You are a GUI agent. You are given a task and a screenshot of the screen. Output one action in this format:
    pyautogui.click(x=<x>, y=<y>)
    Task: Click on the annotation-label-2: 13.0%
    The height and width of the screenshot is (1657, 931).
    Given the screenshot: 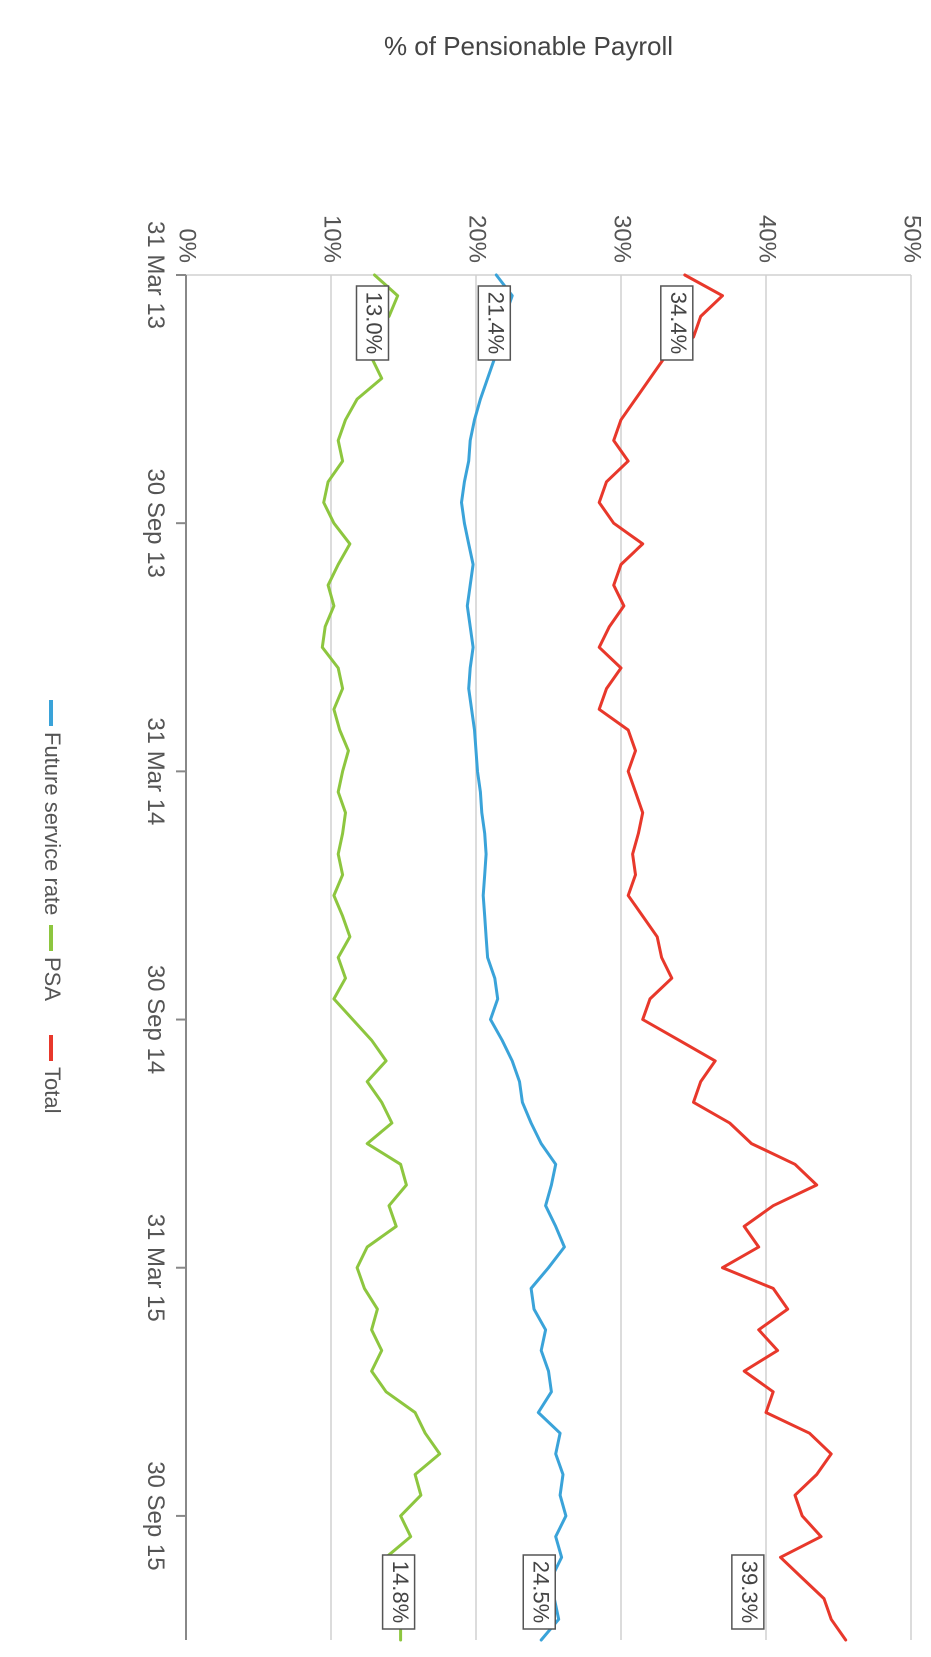 What is the action you would take?
    pyautogui.click(x=374, y=323)
    